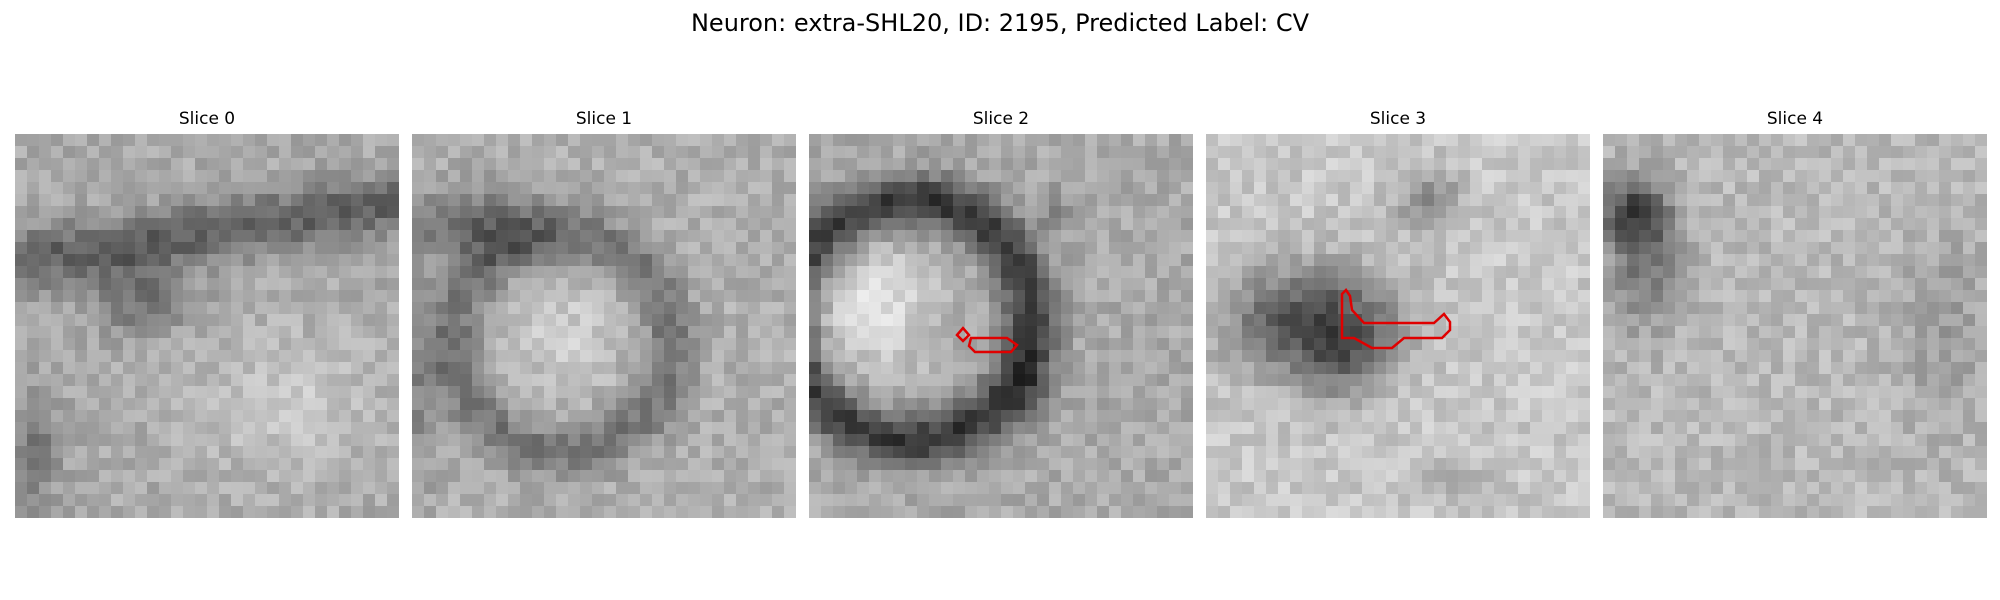 This screenshot has width=2000, height=600. What do you see at coordinates (604, 119) in the screenshot?
I see `slice-title: Slice 1` at bounding box center [604, 119].